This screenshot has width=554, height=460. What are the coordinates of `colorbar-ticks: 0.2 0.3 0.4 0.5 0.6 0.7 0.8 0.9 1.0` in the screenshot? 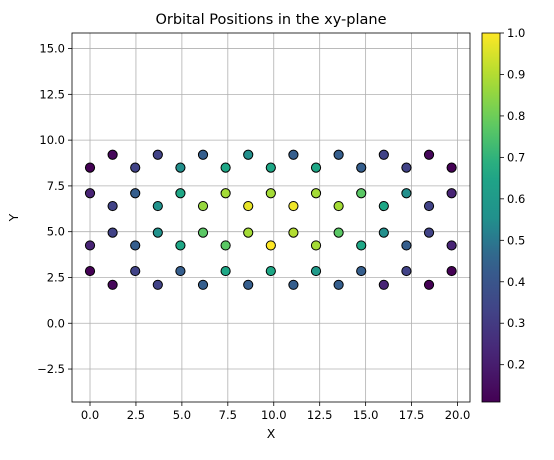 It's located at (512, 199).